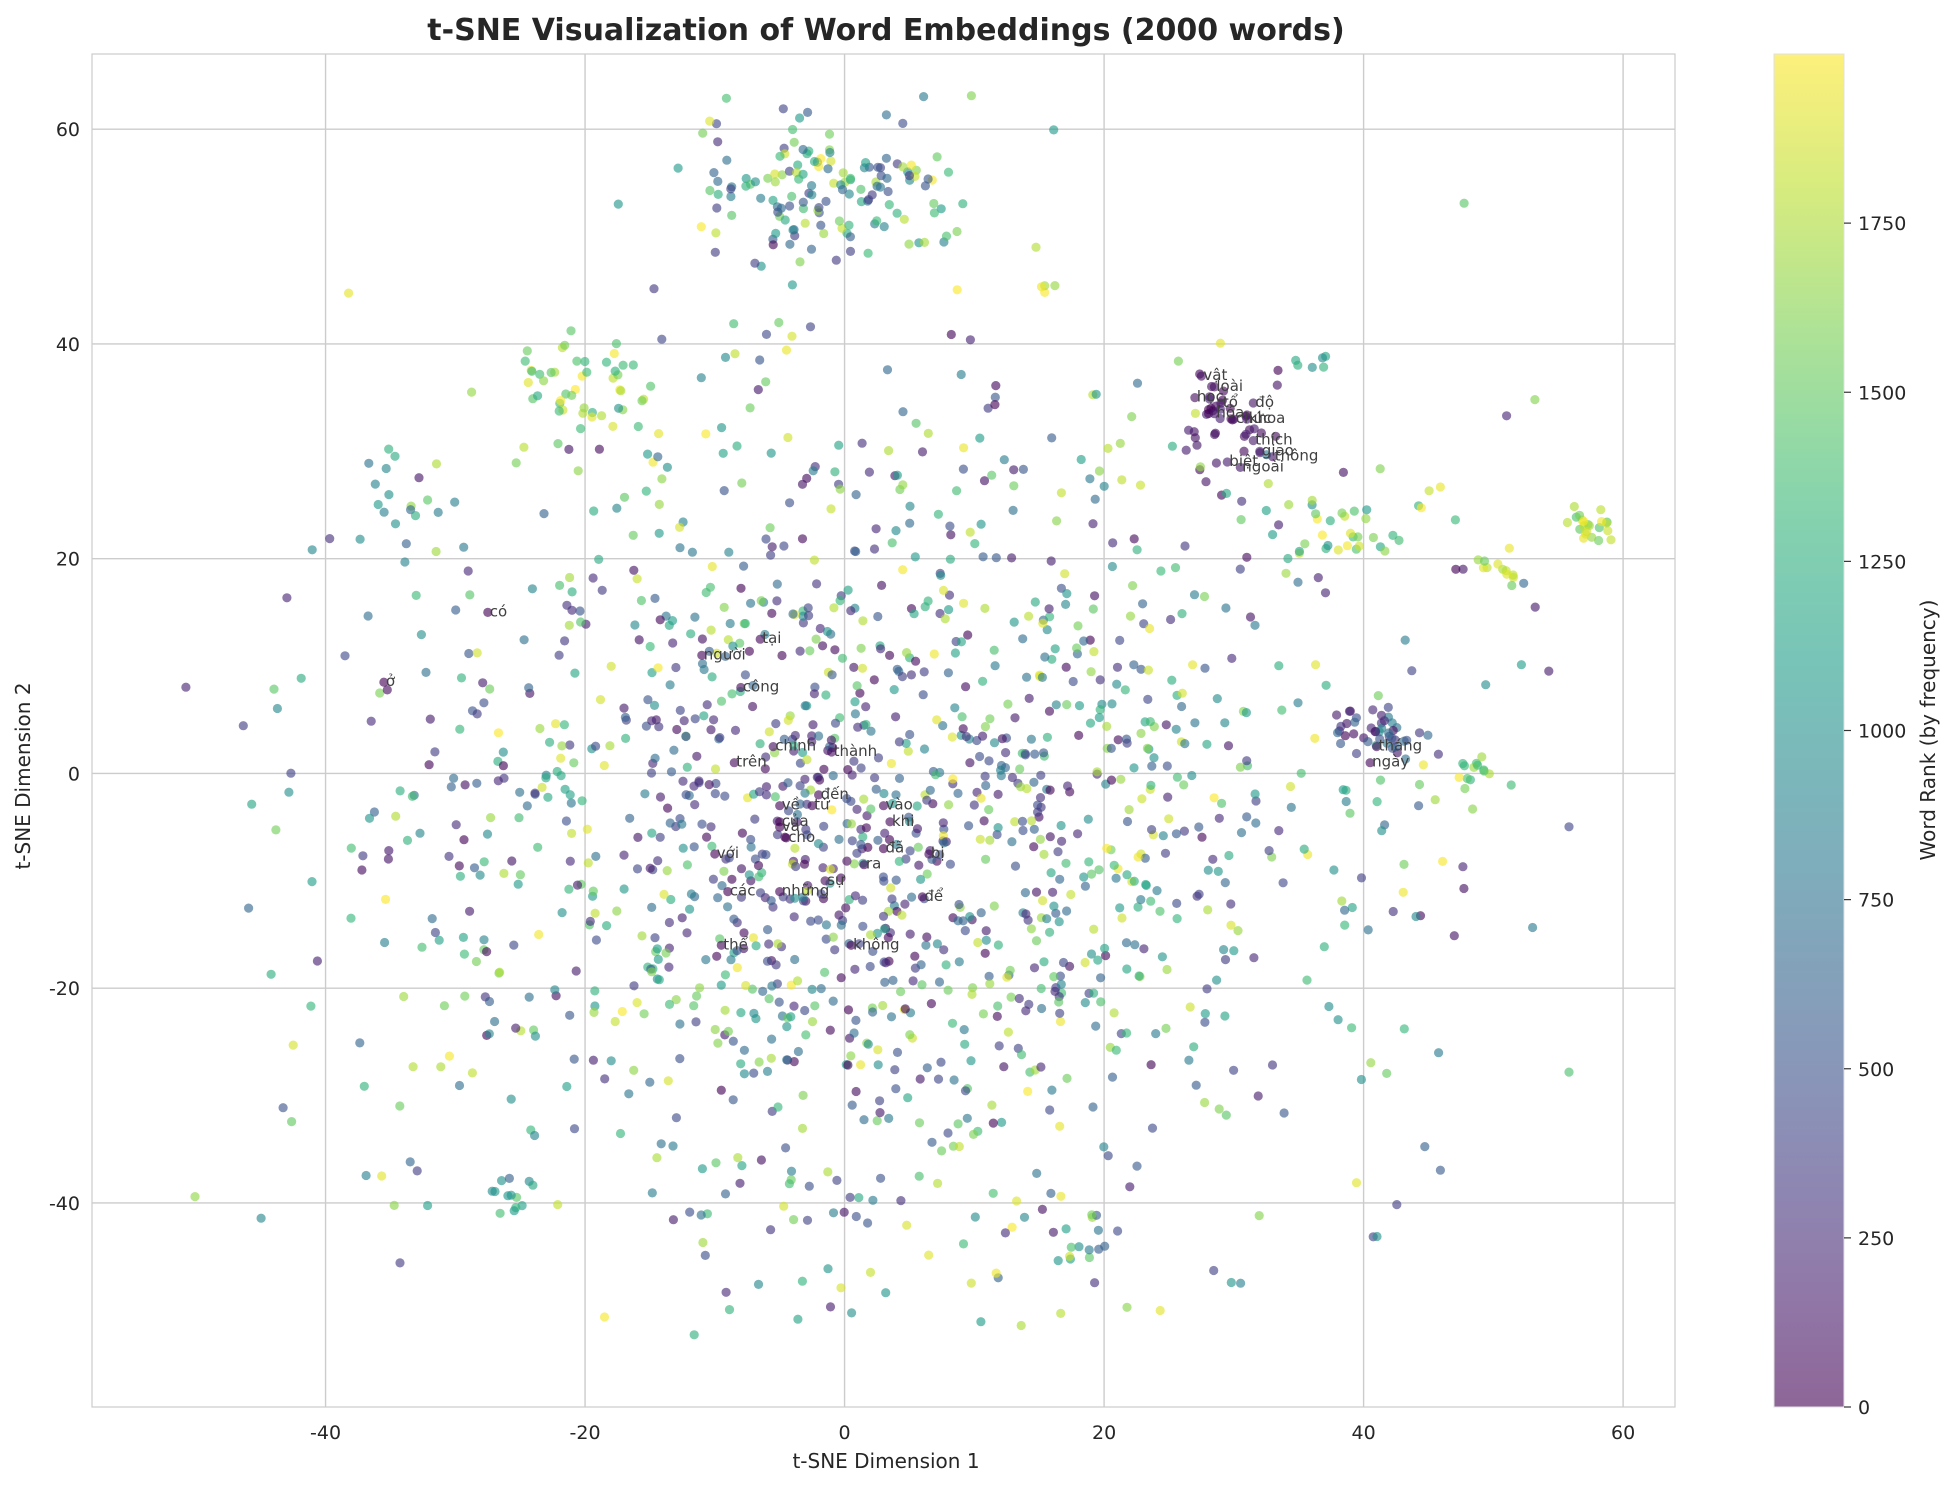 This screenshot has width=1951, height=1485. What do you see at coordinates (1882, 393) in the screenshot?
I see `colorbar-tick-label: 1500` at bounding box center [1882, 393].